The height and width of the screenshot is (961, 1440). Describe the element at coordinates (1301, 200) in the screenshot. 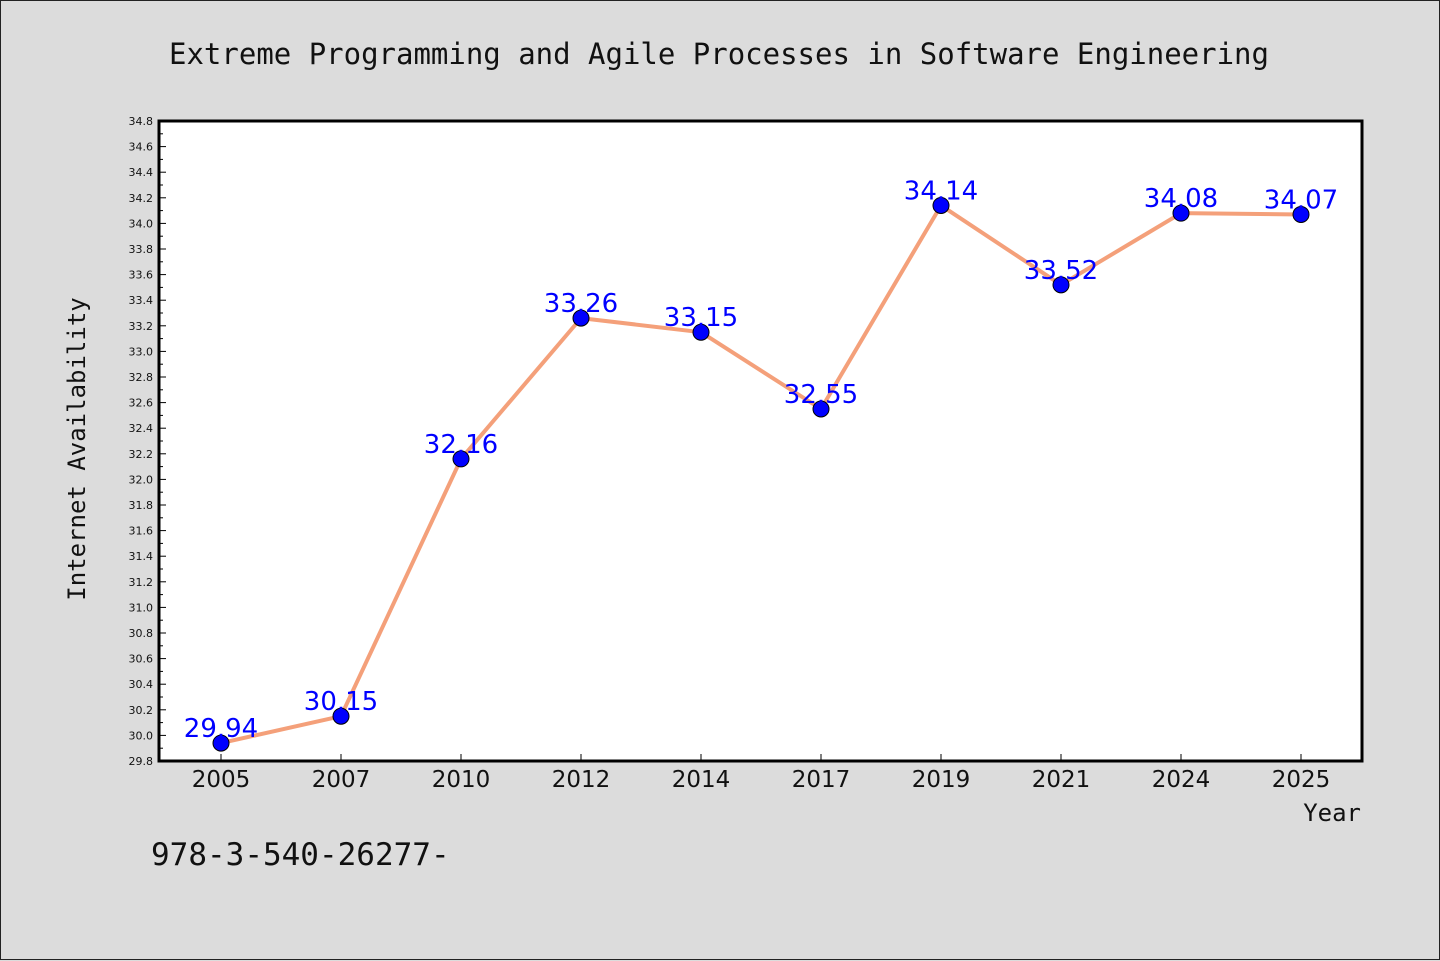

I see `data-label: 34.07` at that location.